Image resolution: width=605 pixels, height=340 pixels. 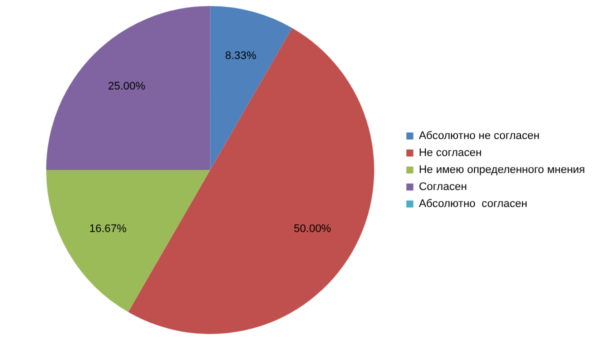 What do you see at coordinates (473, 204) in the screenshot?
I see `legend-label: Абсолютно согласен` at bounding box center [473, 204].